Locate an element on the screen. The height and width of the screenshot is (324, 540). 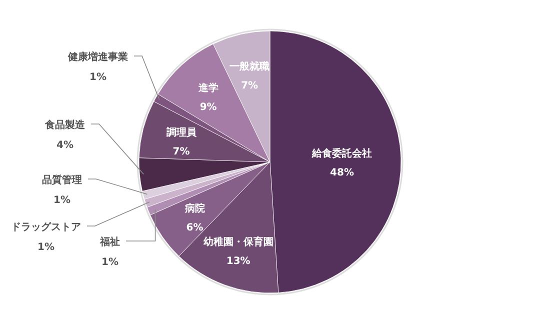
data-label: 6% is located at coordinates (195, 228).